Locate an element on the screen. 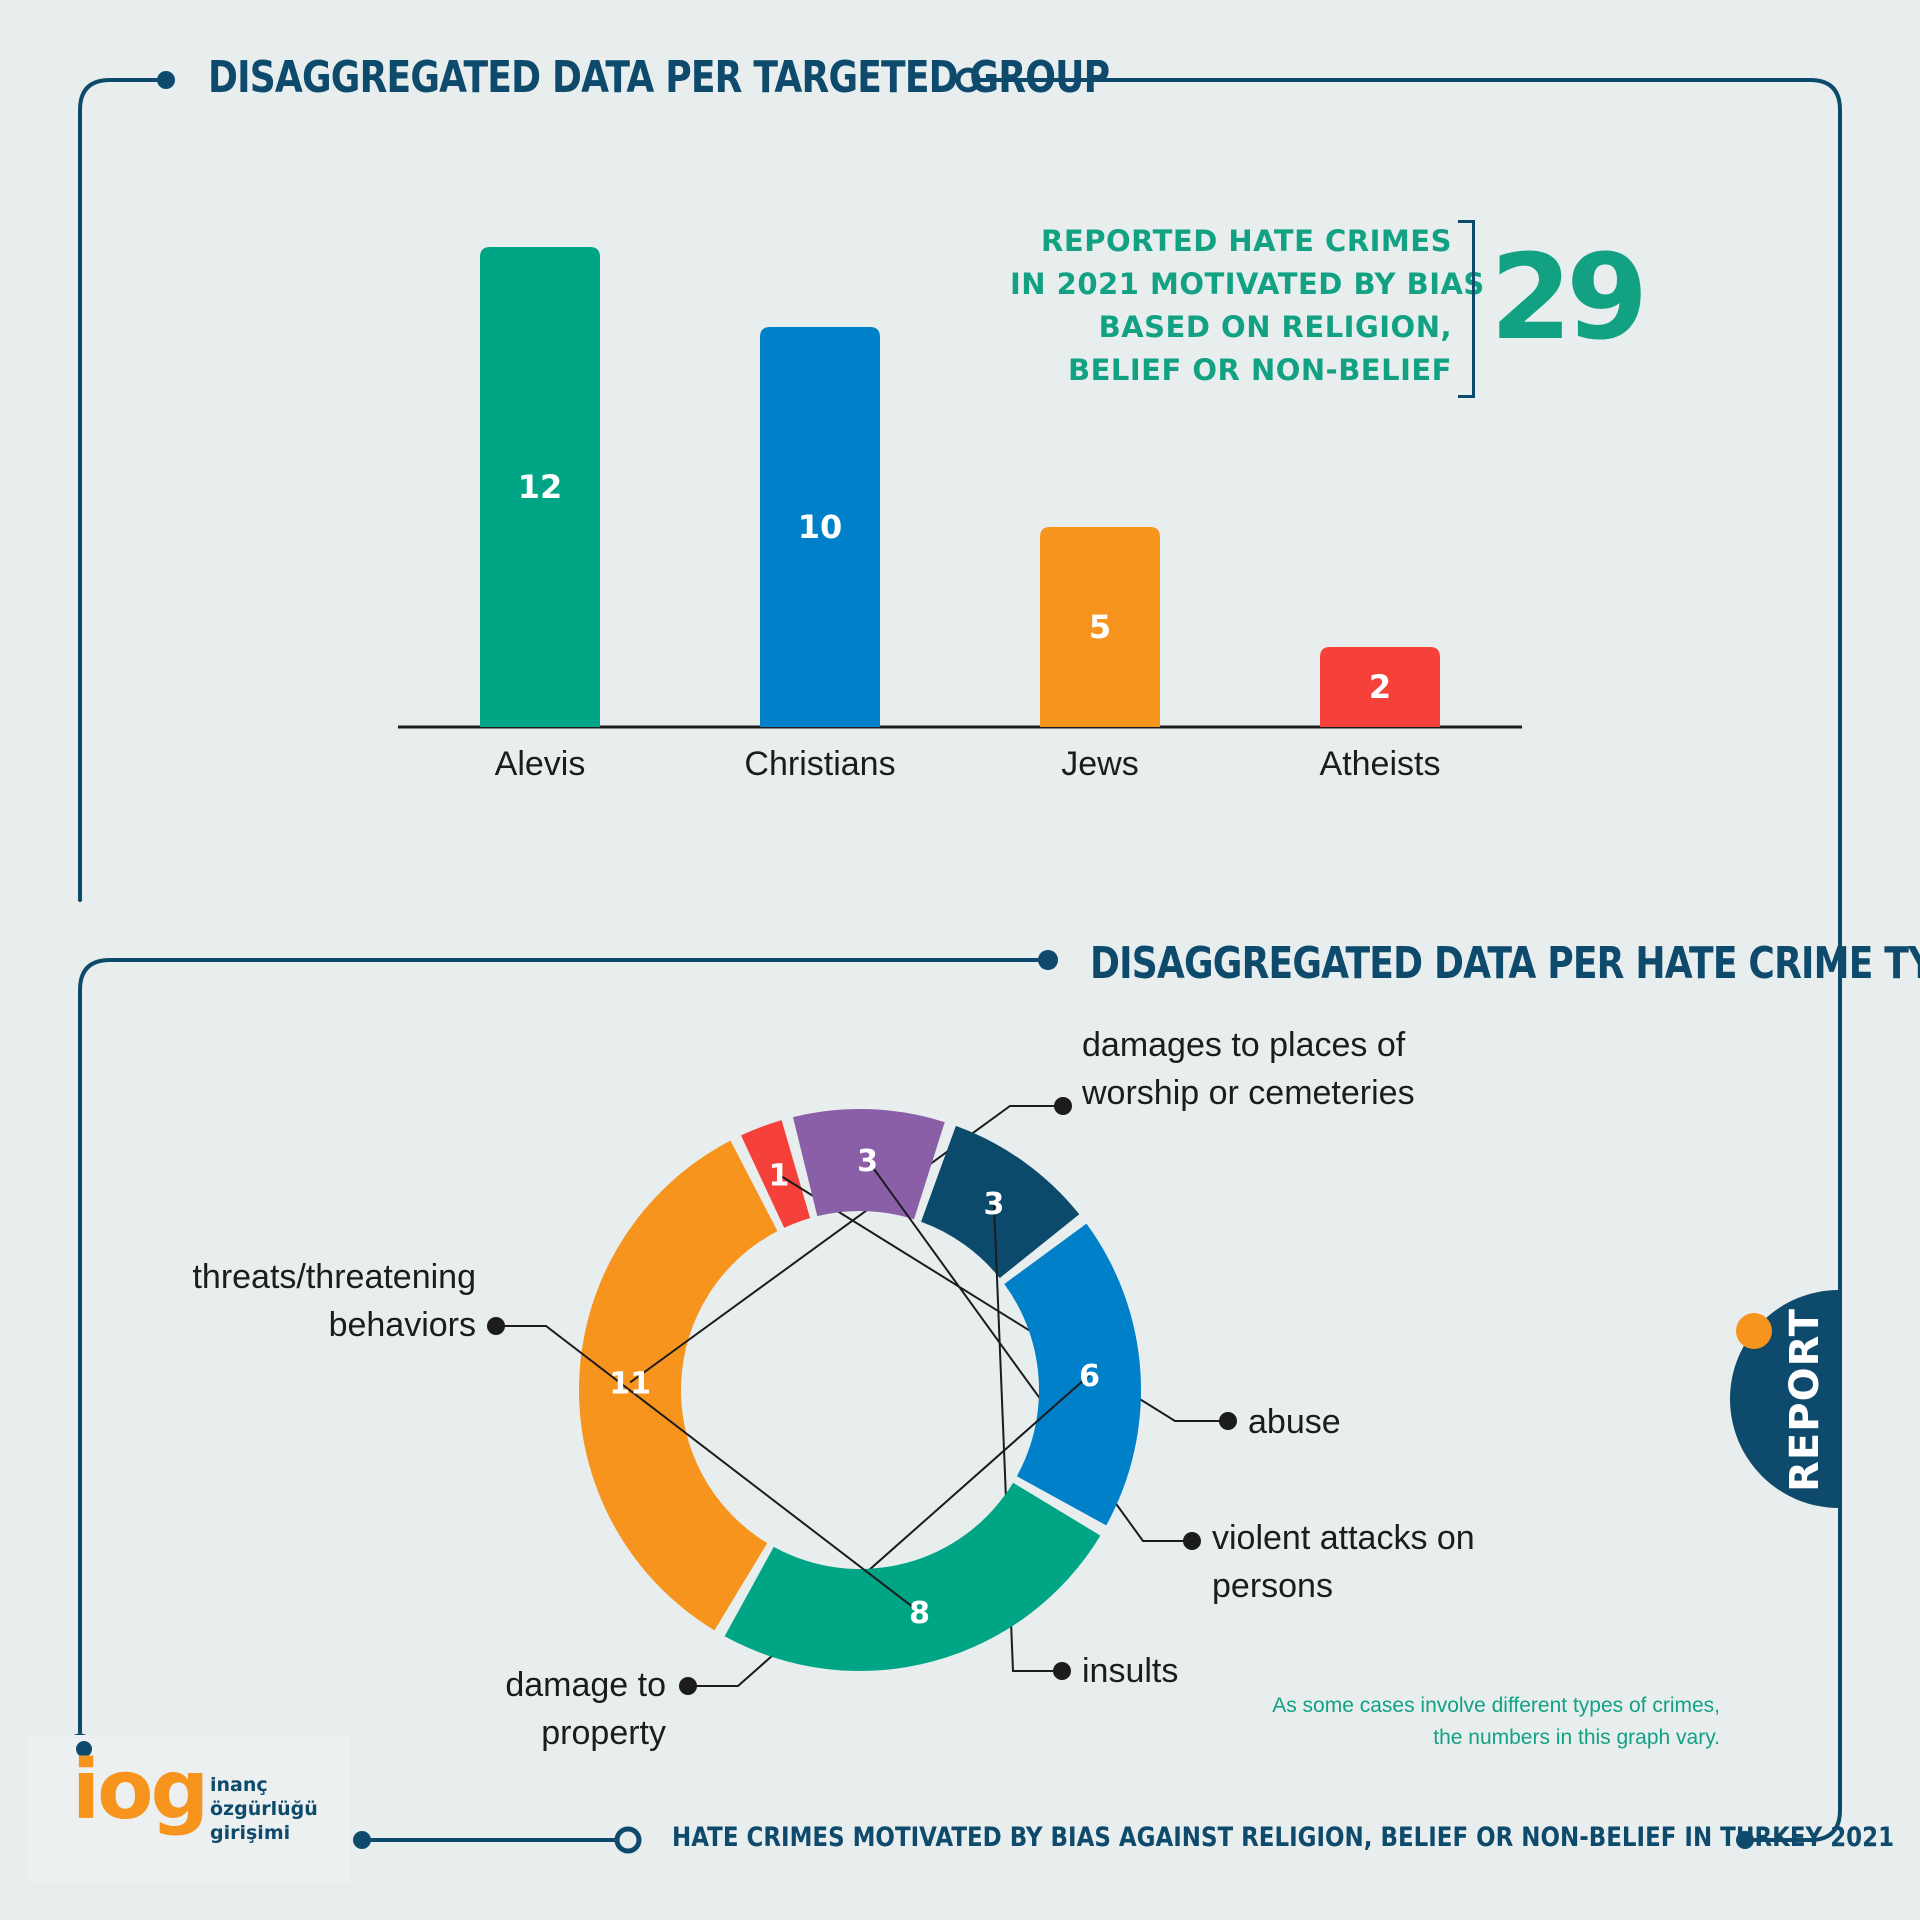 Image resolution: width=1920 pixels, height=1920 pixels. chart-title-crime-type: DISAGGREGATED DATA PER HATE CRIME TYPE is located at coordinates (1505, 963).